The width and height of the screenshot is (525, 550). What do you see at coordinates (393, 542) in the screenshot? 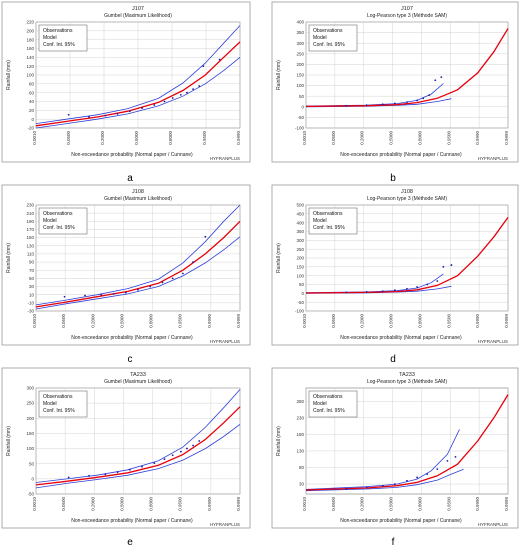
I see `panel-letter-f: f` at bounding box center [393, 542].